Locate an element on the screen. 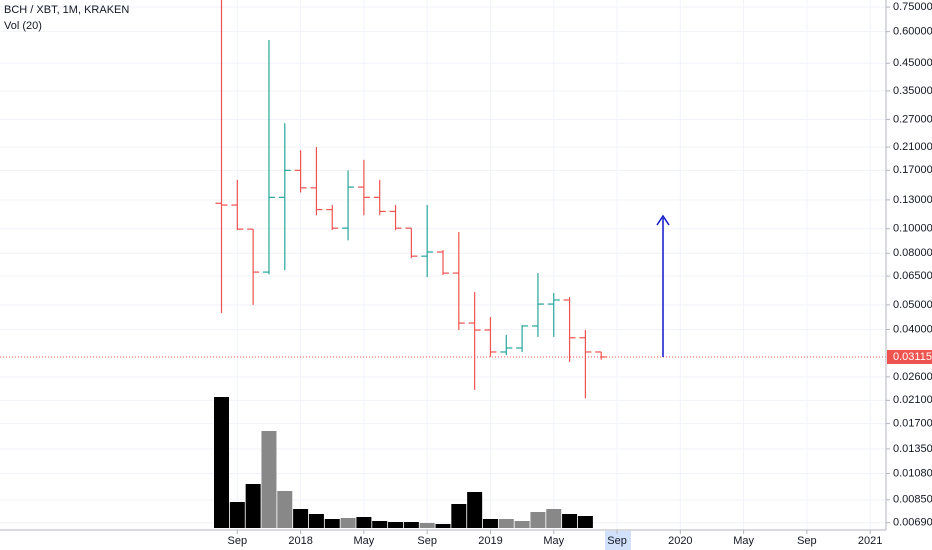 The width and height of the screenshot is (932, 550). y-tick-label: 0.21000 is located at coordinates (912, 147).